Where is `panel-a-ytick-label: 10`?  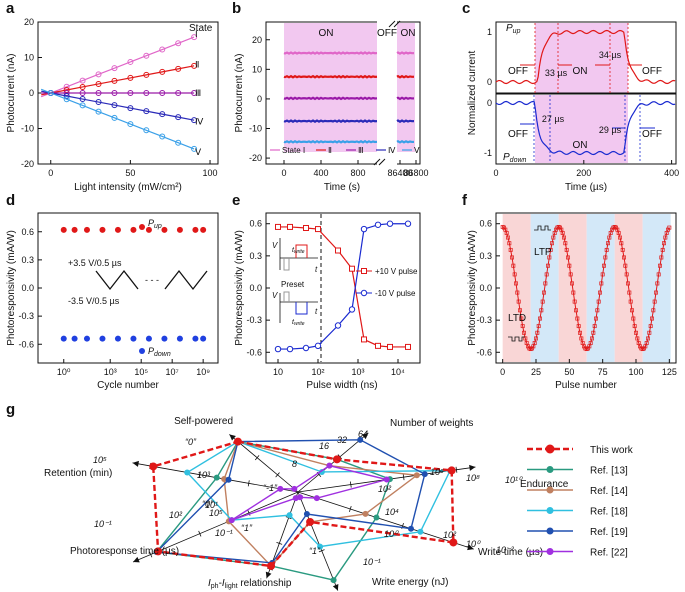 panel-a-ytick-label: 10 is located at coordinates (29, 58).